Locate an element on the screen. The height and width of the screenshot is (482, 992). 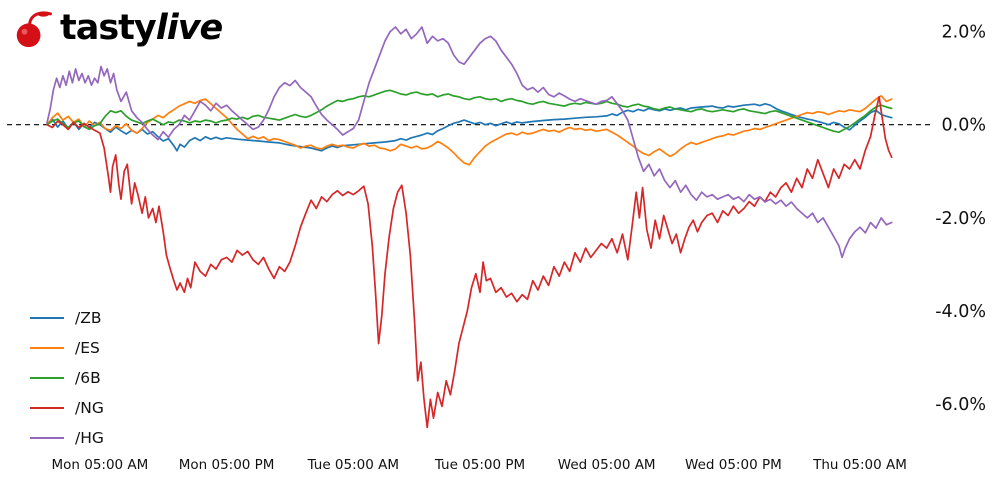
legend-label: /6B is located at coordinates (88, 378).